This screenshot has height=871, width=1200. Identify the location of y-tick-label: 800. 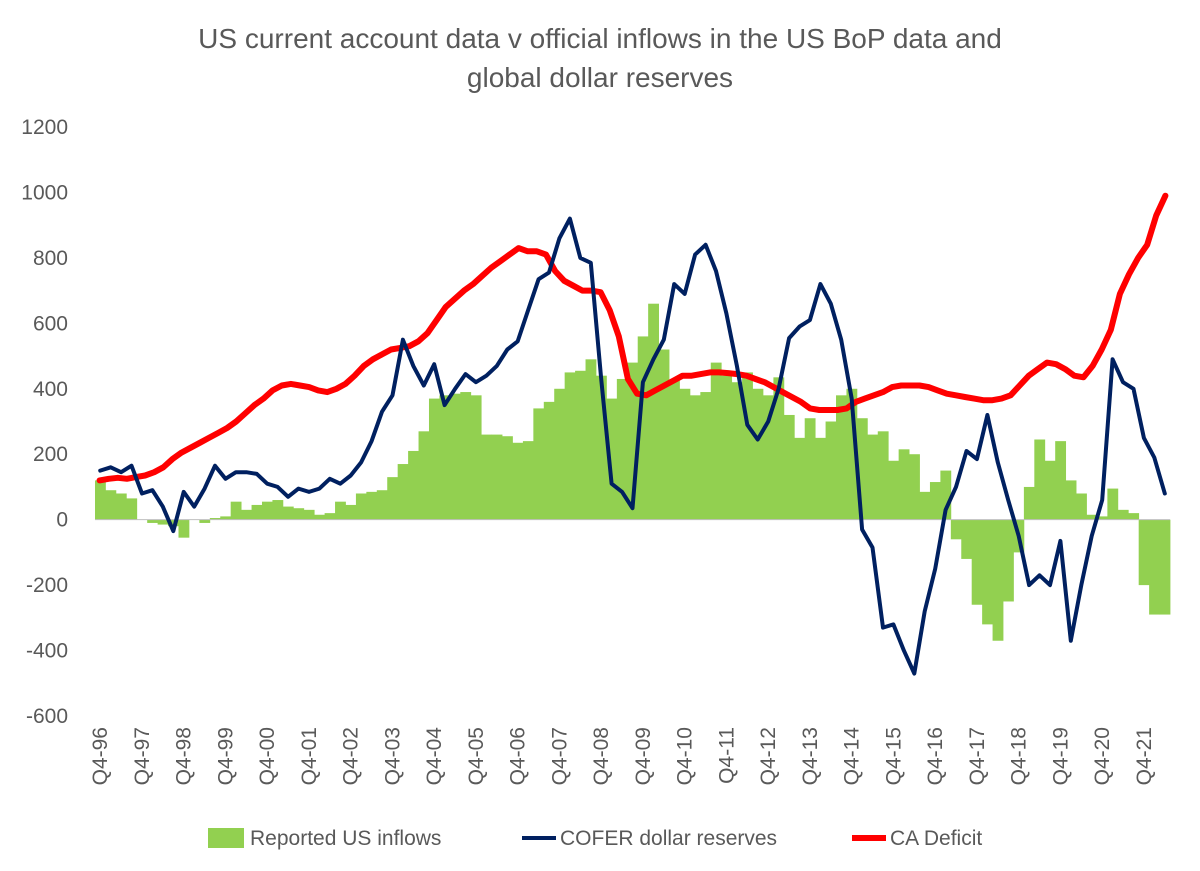
(50, 258).